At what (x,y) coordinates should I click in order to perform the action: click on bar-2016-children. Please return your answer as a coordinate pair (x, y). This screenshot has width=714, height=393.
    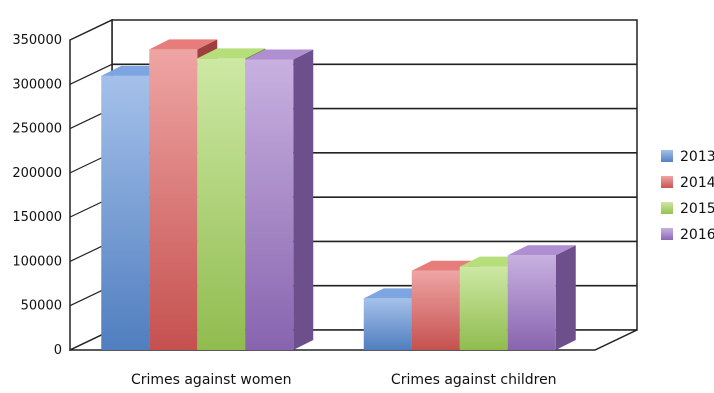
    Looking at the image, I should click on (541, 297).